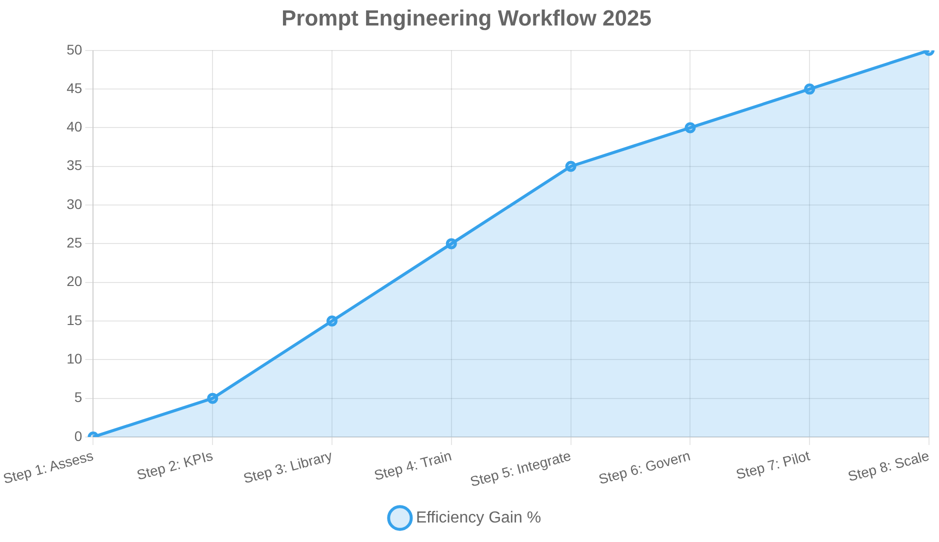 The width and height of the screenshot is (939, 542). What do you see at coordinates (413, 465) in the screenshot?
I see `x-tick-label: Step 4: Train` at bounding box center [413, 465].